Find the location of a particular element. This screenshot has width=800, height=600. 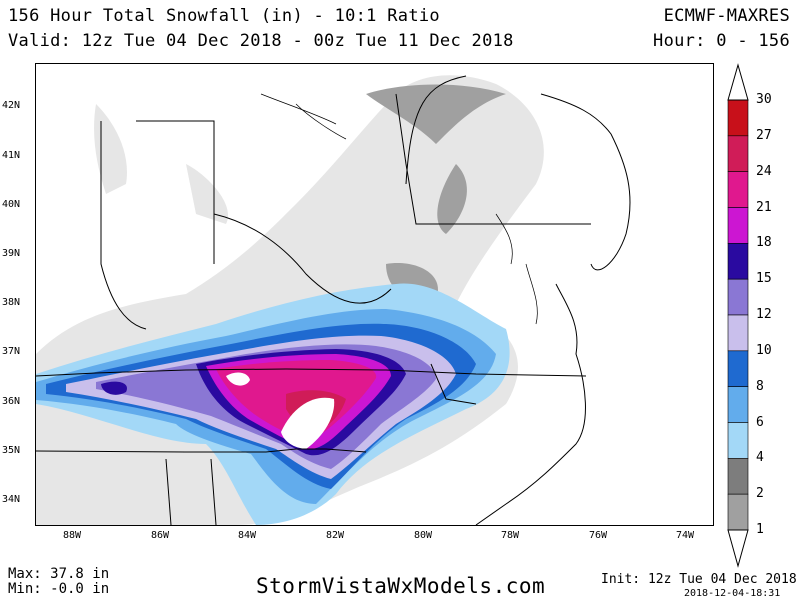

lon-label: 78W is located at coordinates (510, 535).